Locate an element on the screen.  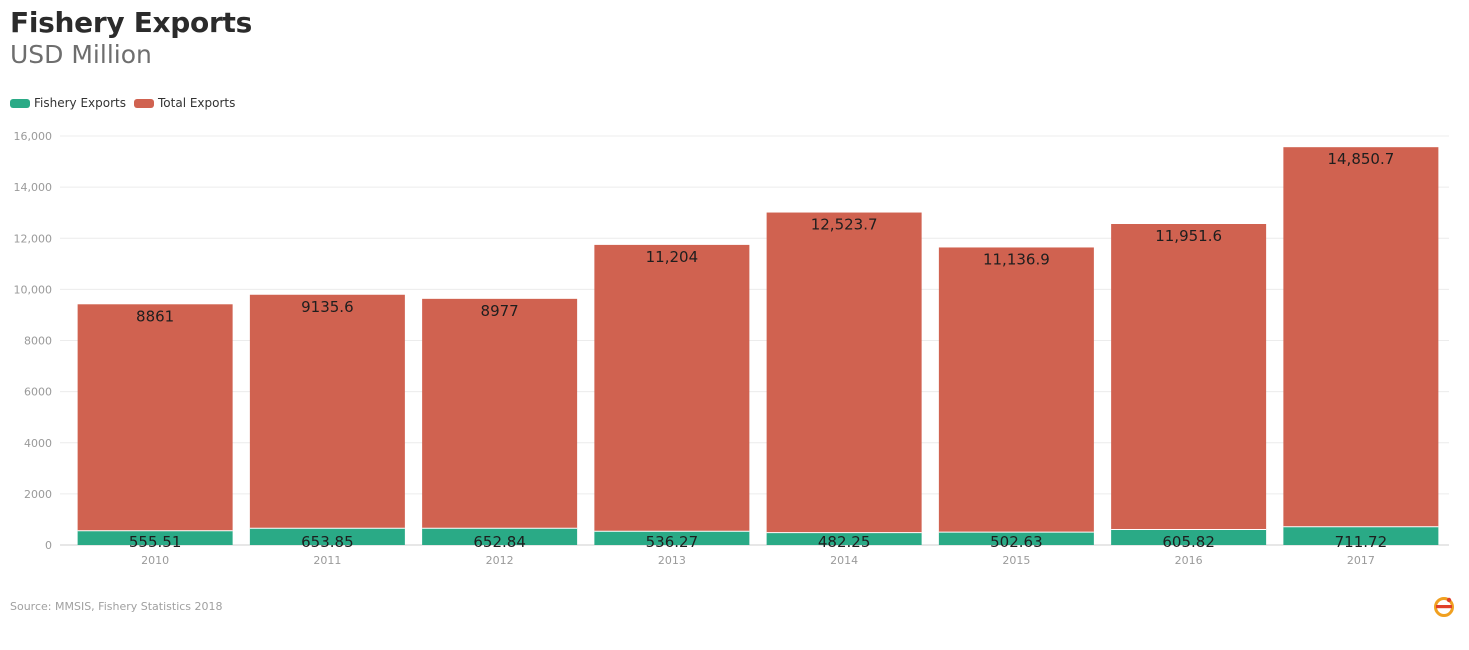
y-tick-label: 12,000 is located at coordinates (33, 238).